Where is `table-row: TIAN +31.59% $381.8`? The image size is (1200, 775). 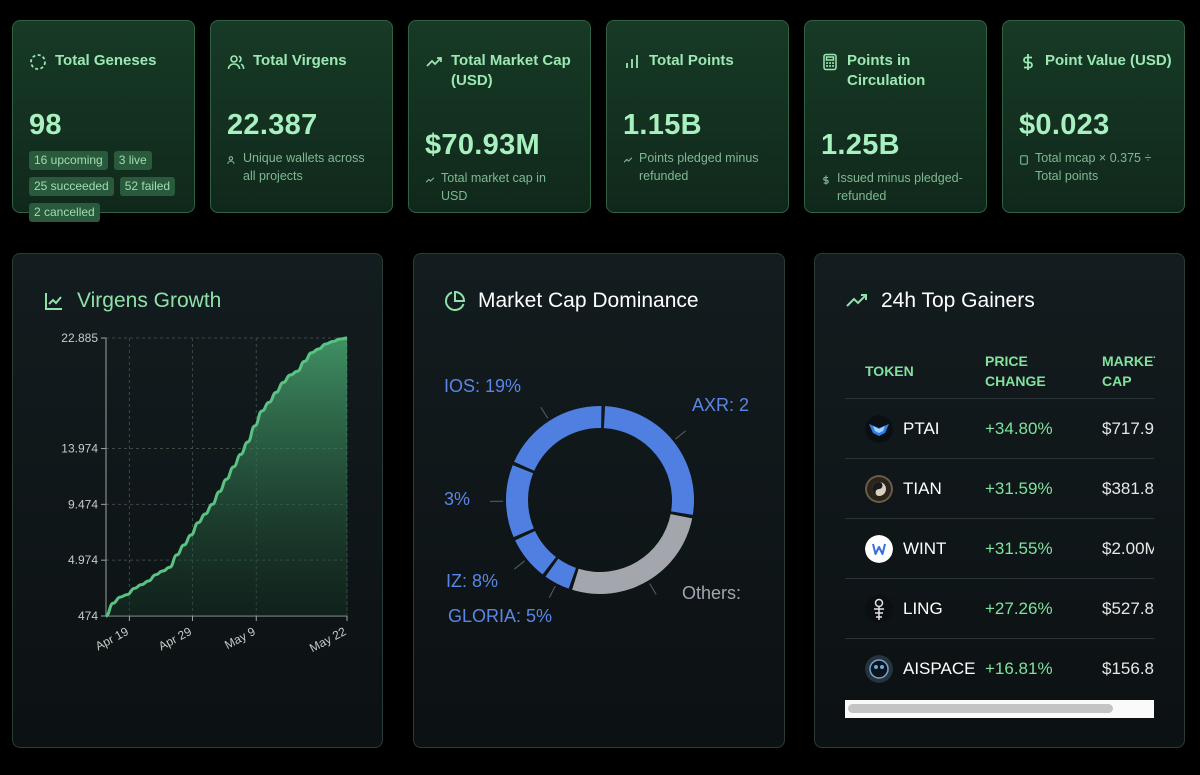
table-row: TIAN +31.59% $381.8 is located at coordinates (999, 488).